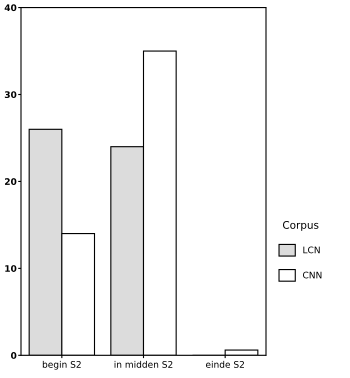 The height and width of the screenshot is (378, 350). Describe the element at coordinates (61, 365) in the screenshot. I see `x-tick-label: begin S2` at that location.